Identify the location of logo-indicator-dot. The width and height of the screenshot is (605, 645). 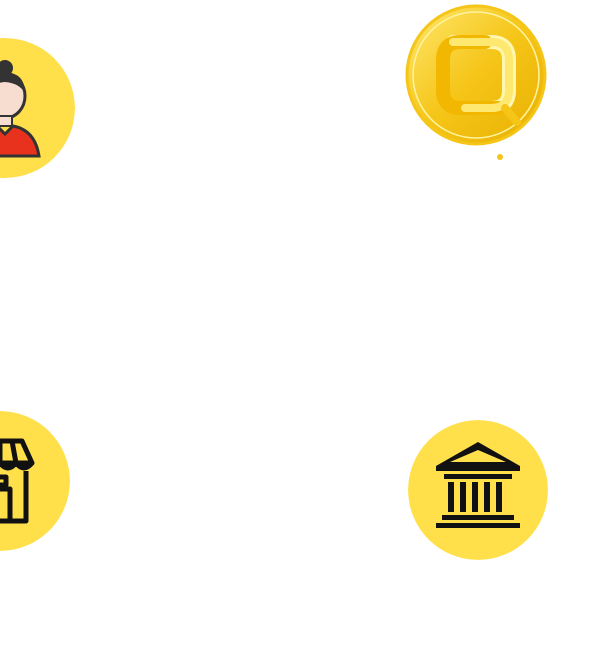
(500, 157).